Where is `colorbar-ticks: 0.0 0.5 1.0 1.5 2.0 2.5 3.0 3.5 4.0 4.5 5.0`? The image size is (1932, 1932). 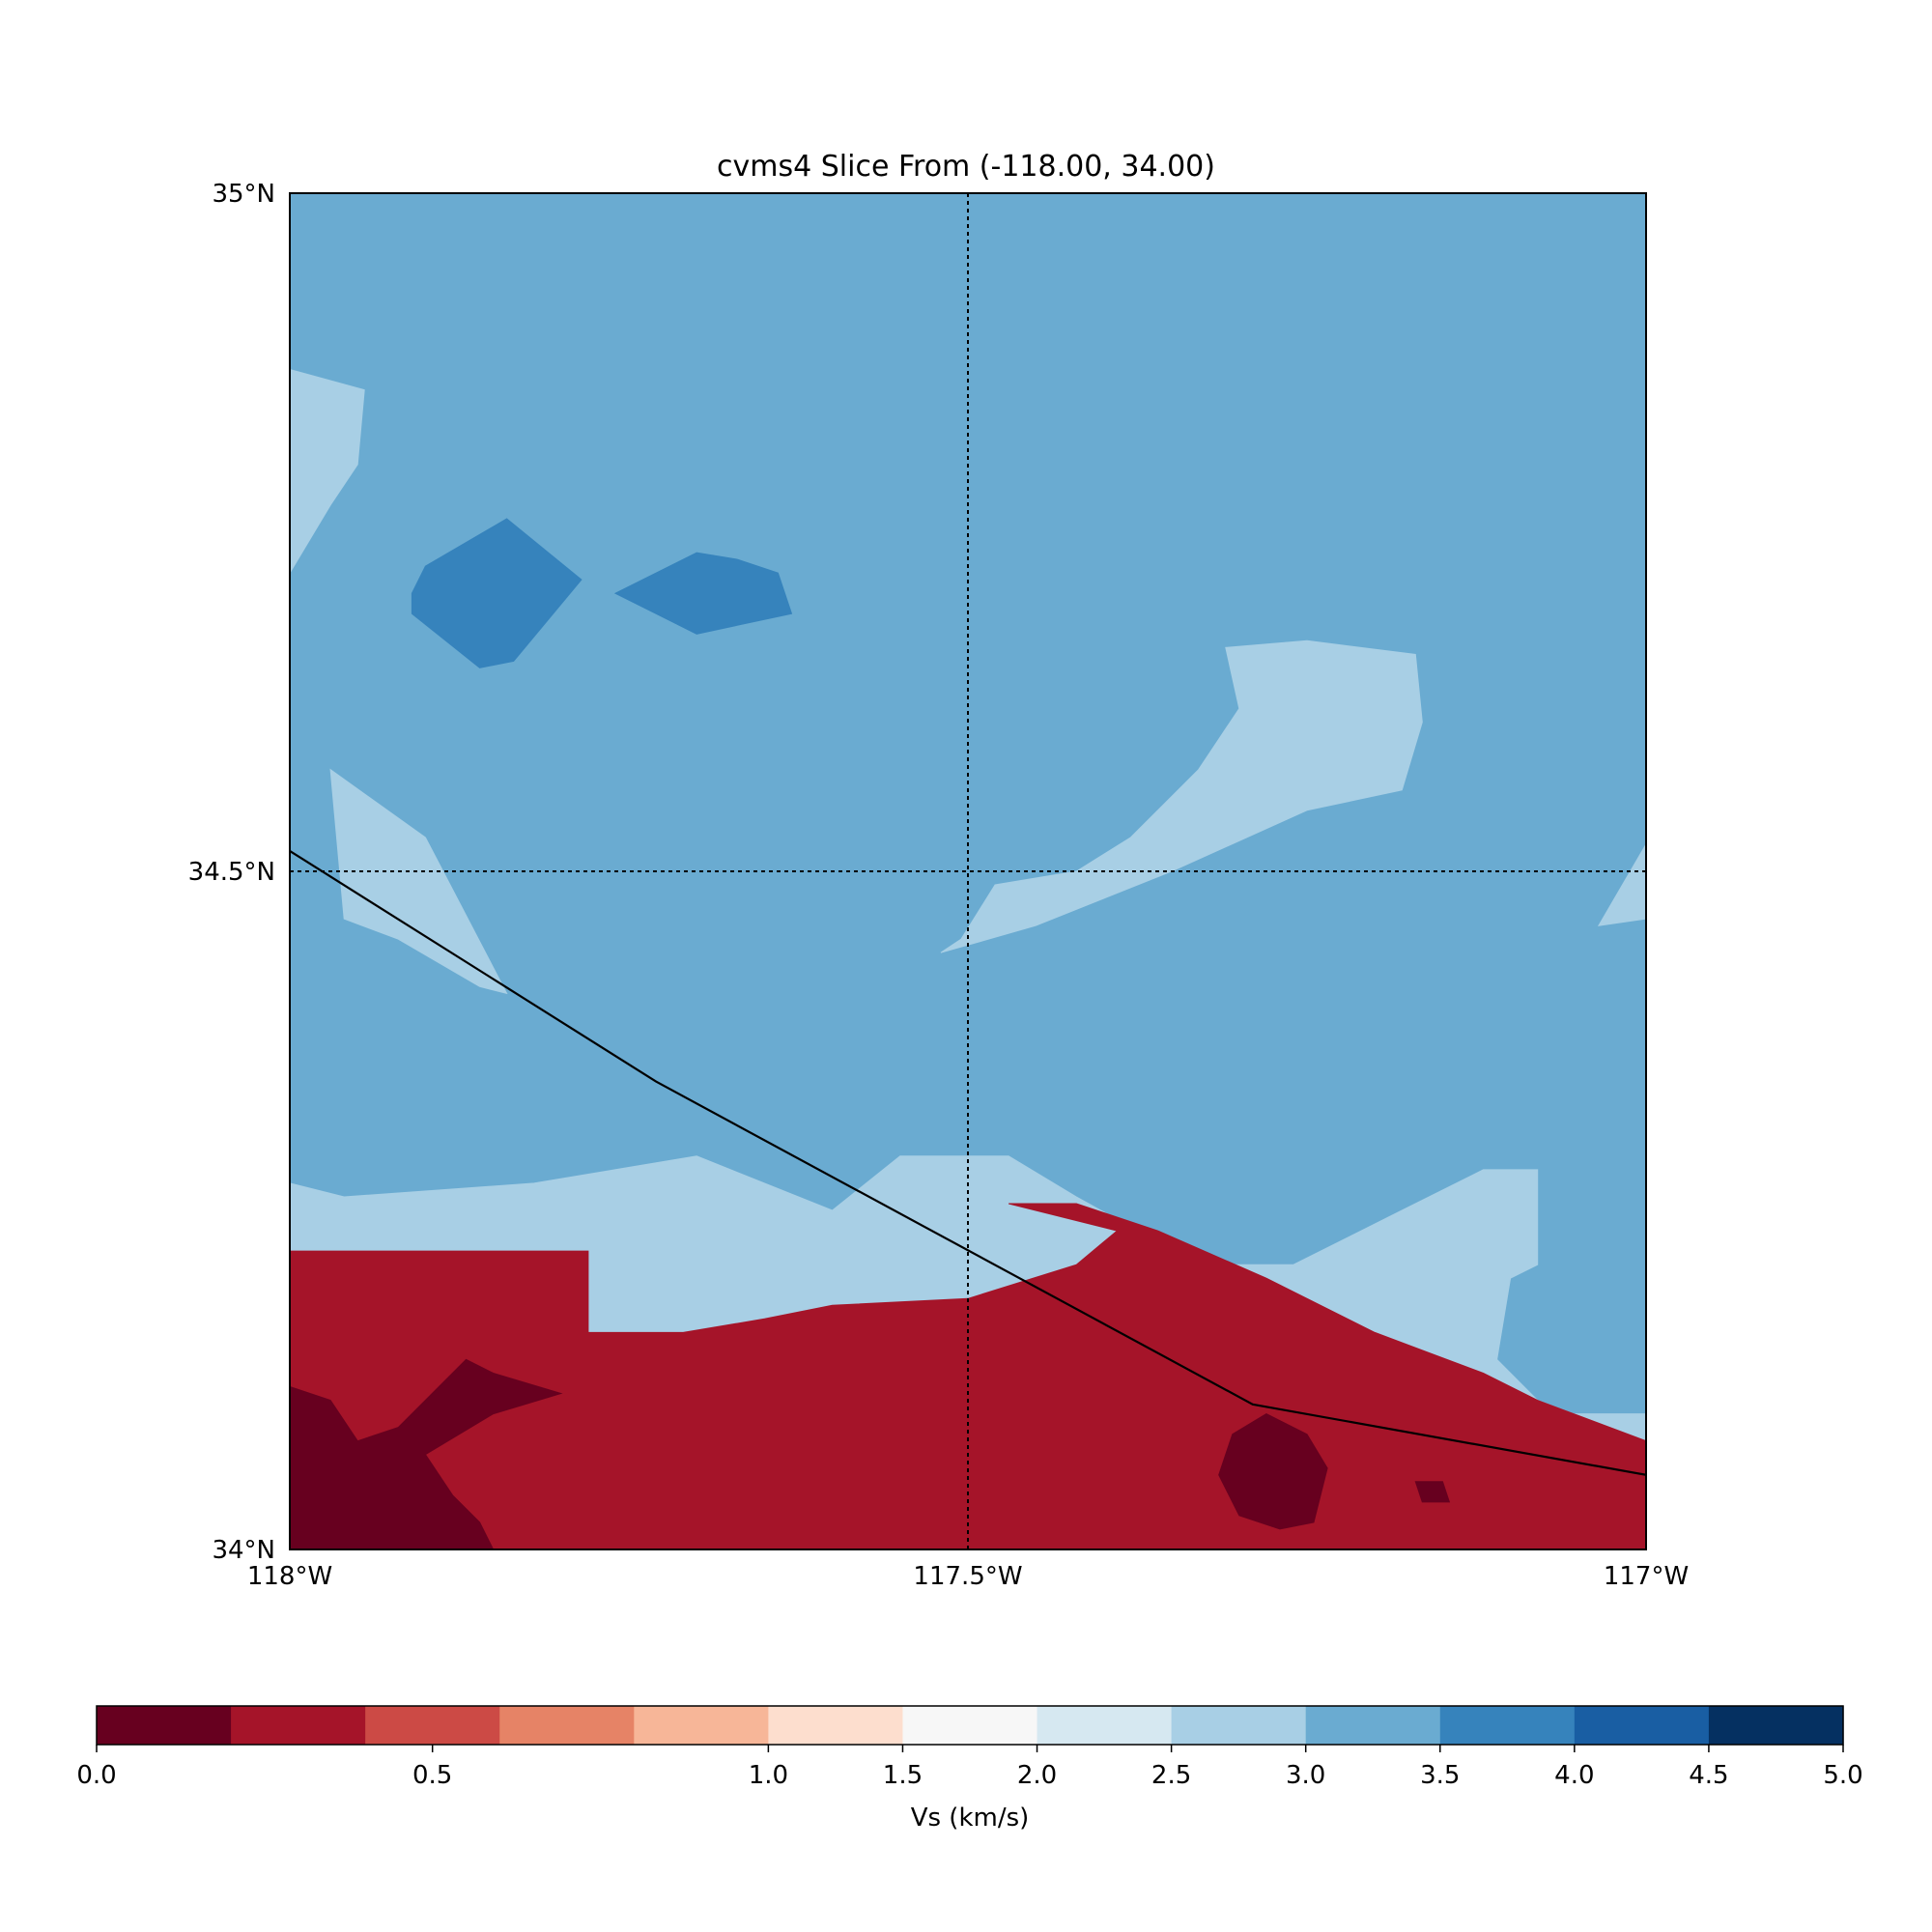 colorbar-ticks: 0.0 0.5 1.0 1.5 2.0 2.5 3.0 3.5 4.0 4.5 5.0 is located at coordinates (969, 1767).